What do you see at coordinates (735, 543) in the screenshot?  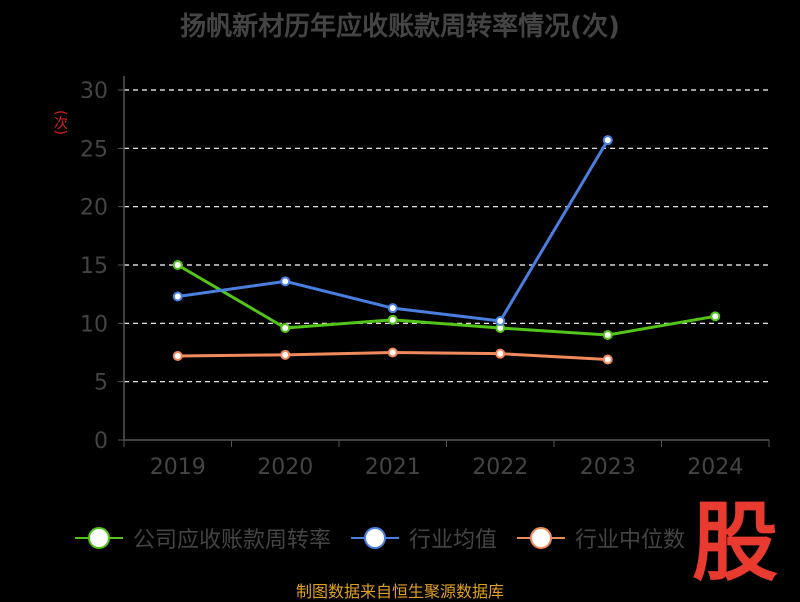 I see `watermark-logo: 股` at bounding box center [735, 543].